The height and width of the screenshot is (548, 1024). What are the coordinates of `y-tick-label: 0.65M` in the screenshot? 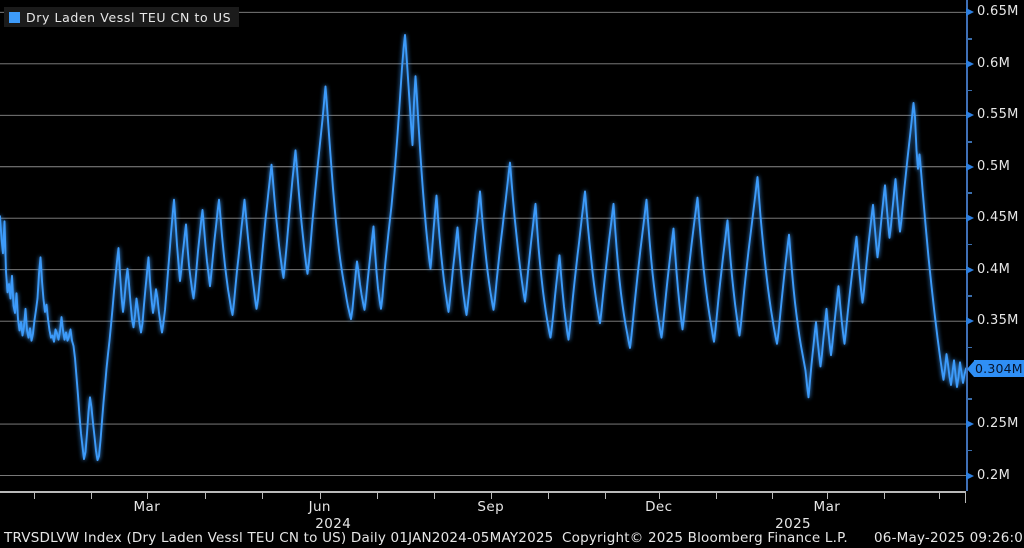 It's located at (998, 12).